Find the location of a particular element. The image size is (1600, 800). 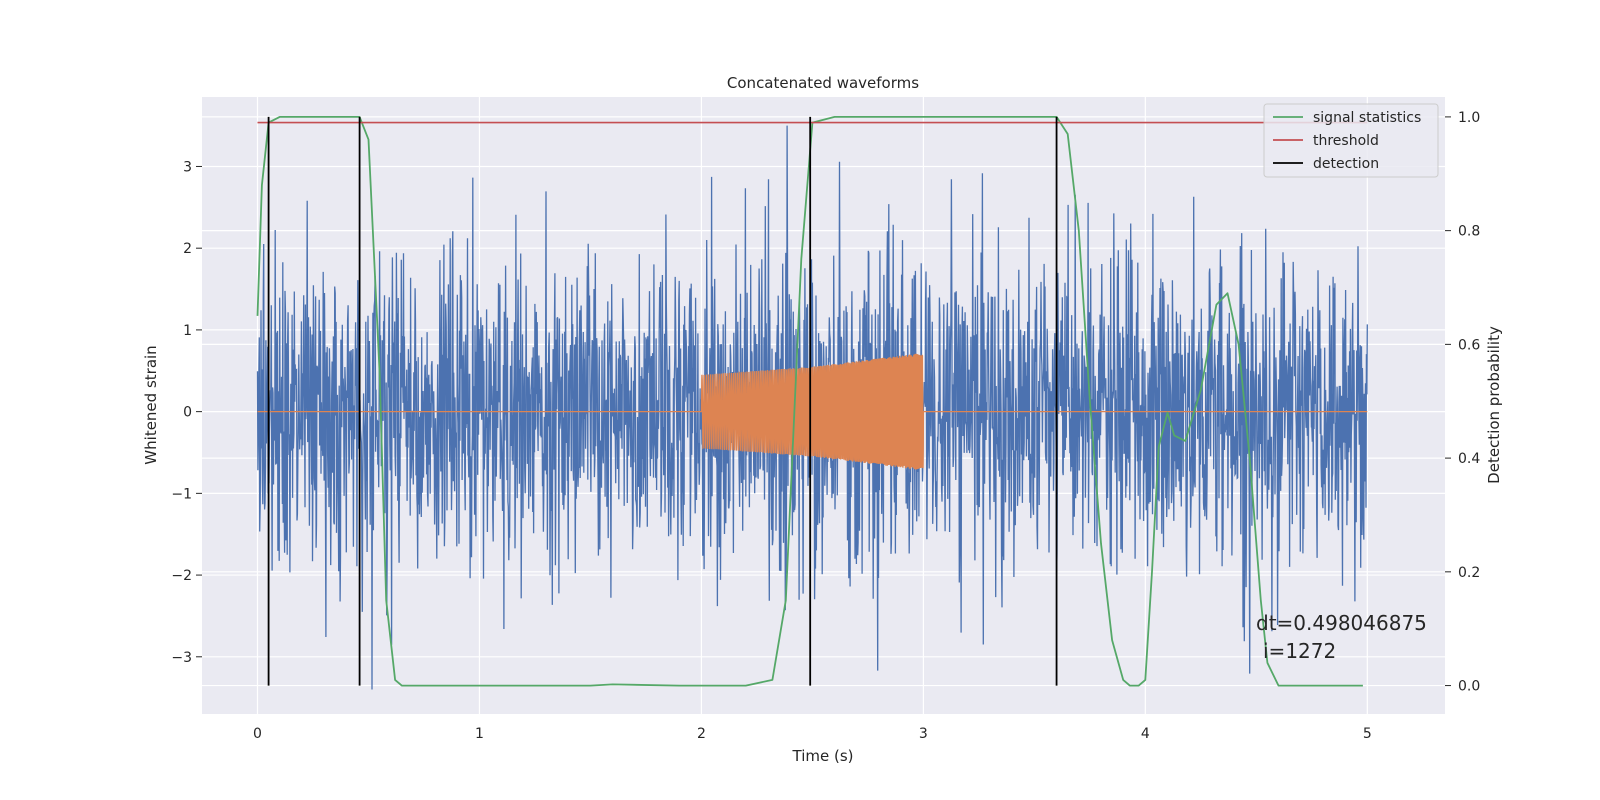

y-left-tick-label: 1 is located at coordinates (187, 331).